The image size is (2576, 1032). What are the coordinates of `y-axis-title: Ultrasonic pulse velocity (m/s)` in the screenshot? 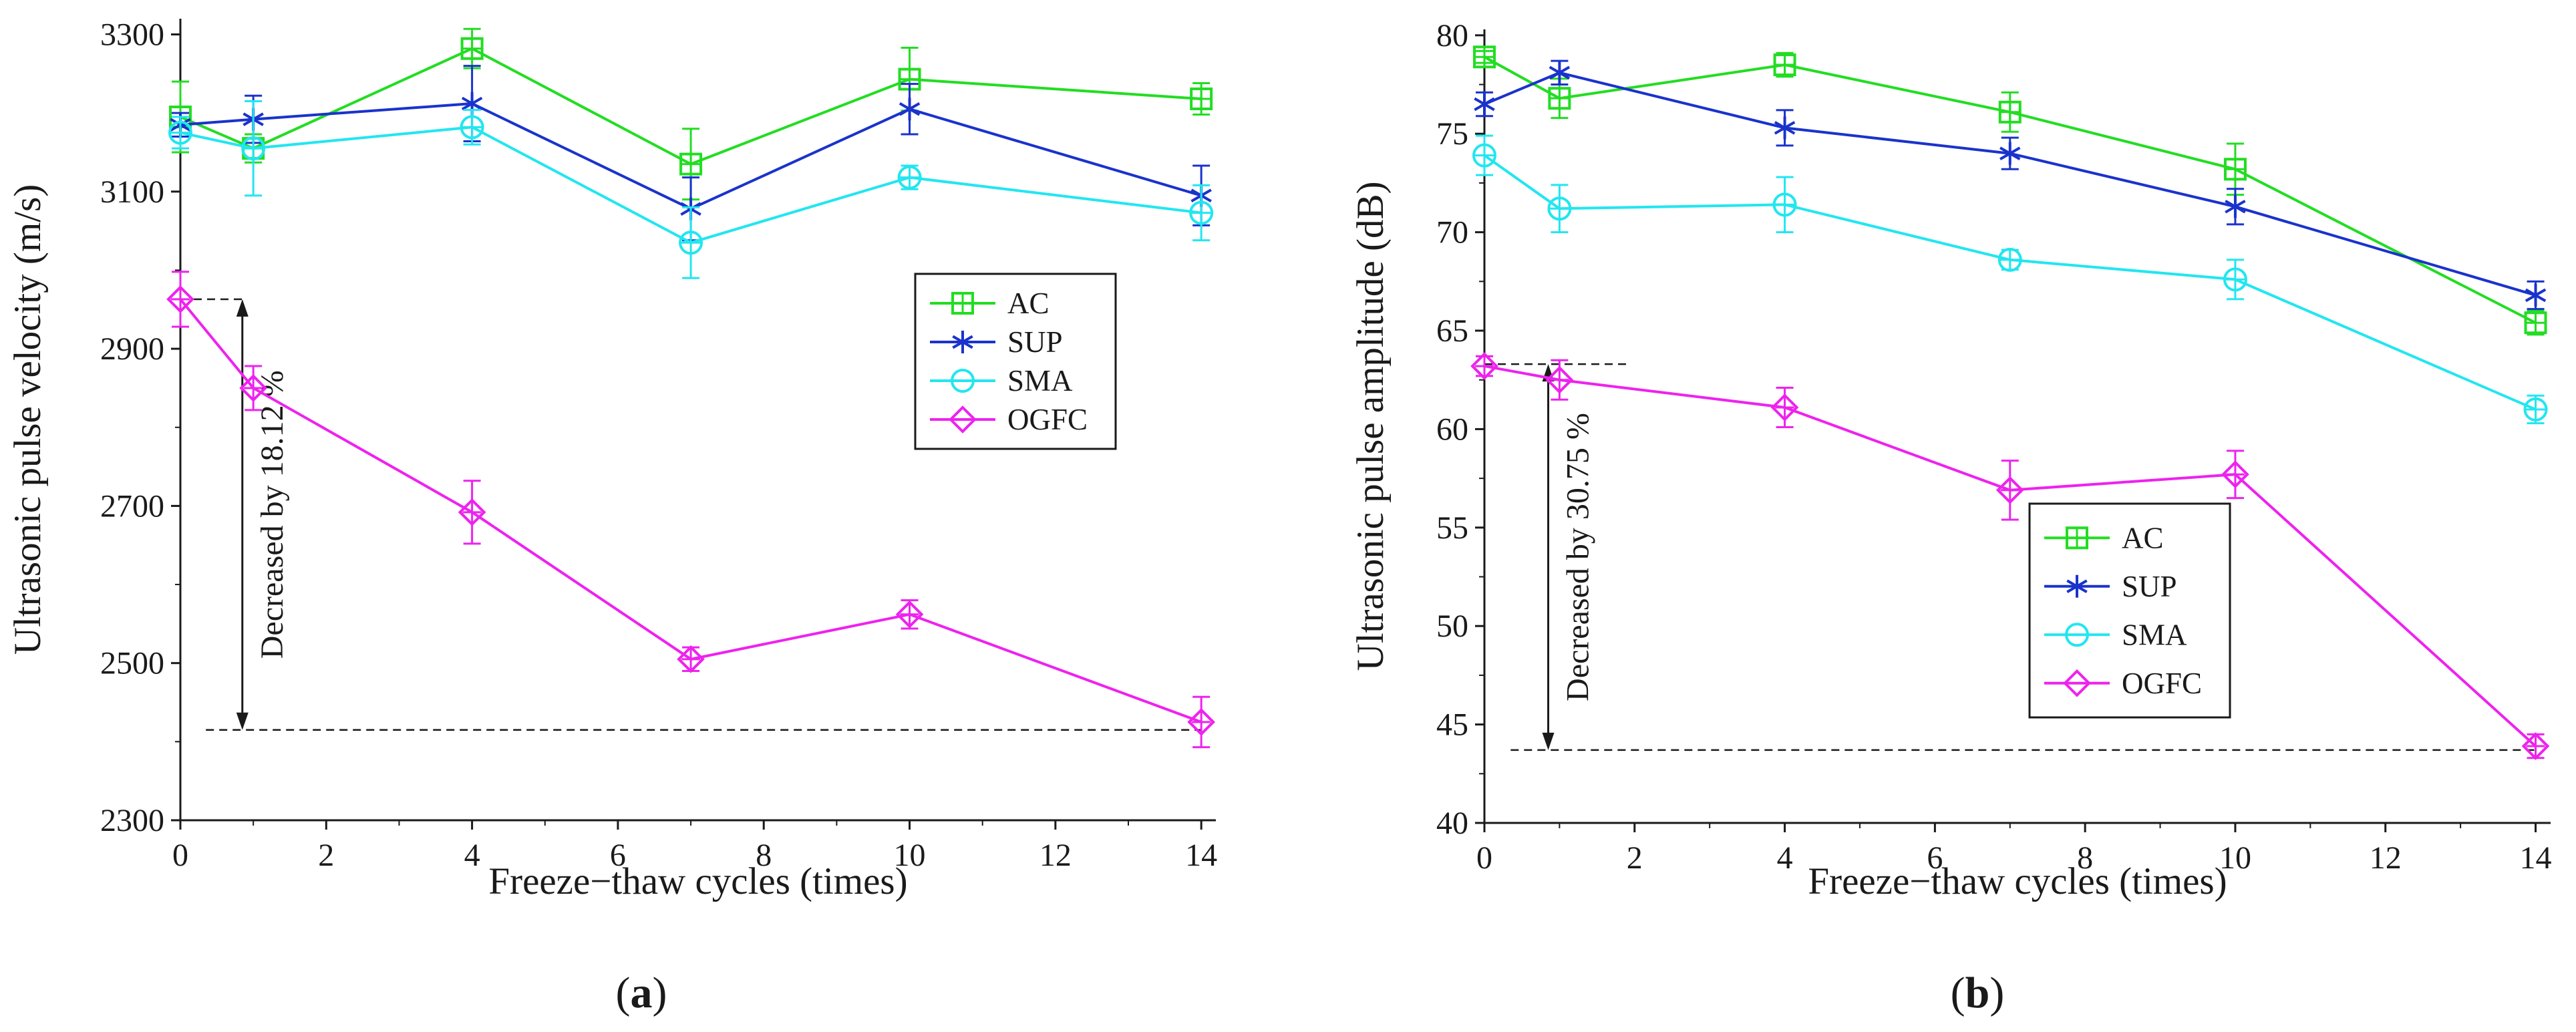 It's located at (28, 419).